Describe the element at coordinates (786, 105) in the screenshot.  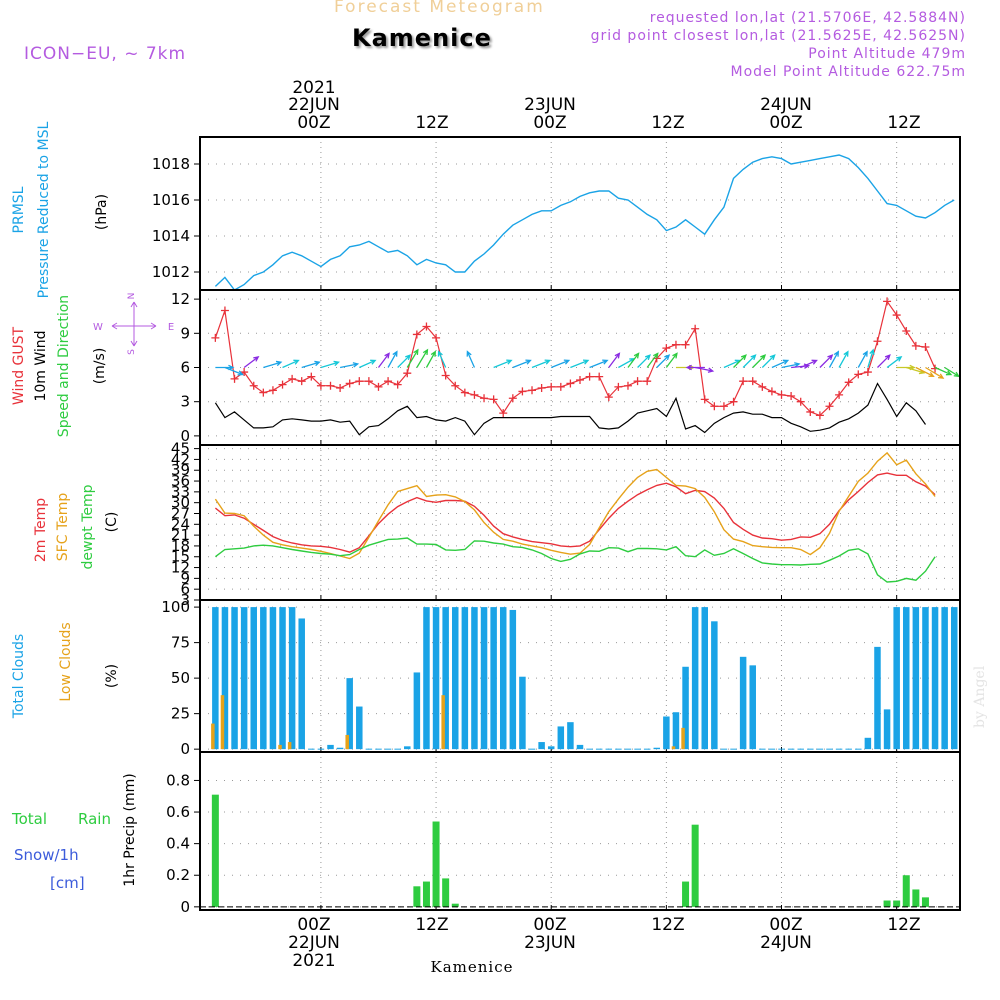
I see `top-day-label-24jun: 24JUN` at that location.